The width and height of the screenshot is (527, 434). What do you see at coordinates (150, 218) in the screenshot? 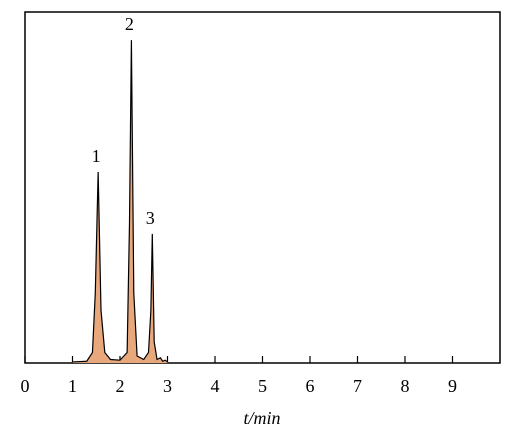
I see `peak-label: 3` at bounding box center [150, 218].